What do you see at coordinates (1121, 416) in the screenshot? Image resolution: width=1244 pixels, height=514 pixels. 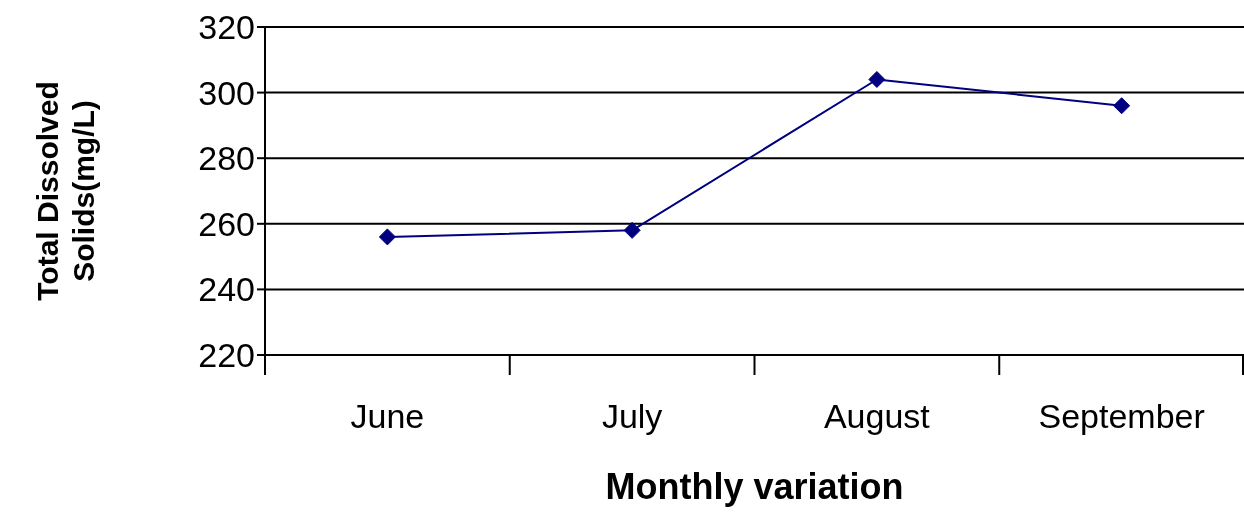 I see `x-tick-label: September` at bounding box center [1121, 416].